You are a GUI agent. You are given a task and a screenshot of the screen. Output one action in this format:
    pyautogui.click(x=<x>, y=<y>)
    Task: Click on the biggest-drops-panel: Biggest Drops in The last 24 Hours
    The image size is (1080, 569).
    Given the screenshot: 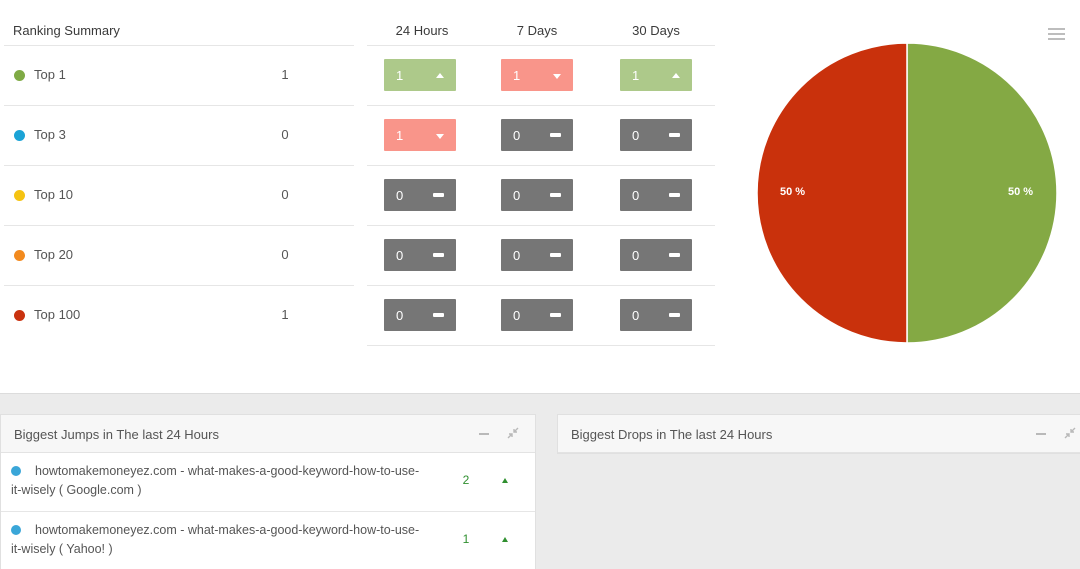 What is the action you would take?
    pyautogui.click(x=818, y=434)
    